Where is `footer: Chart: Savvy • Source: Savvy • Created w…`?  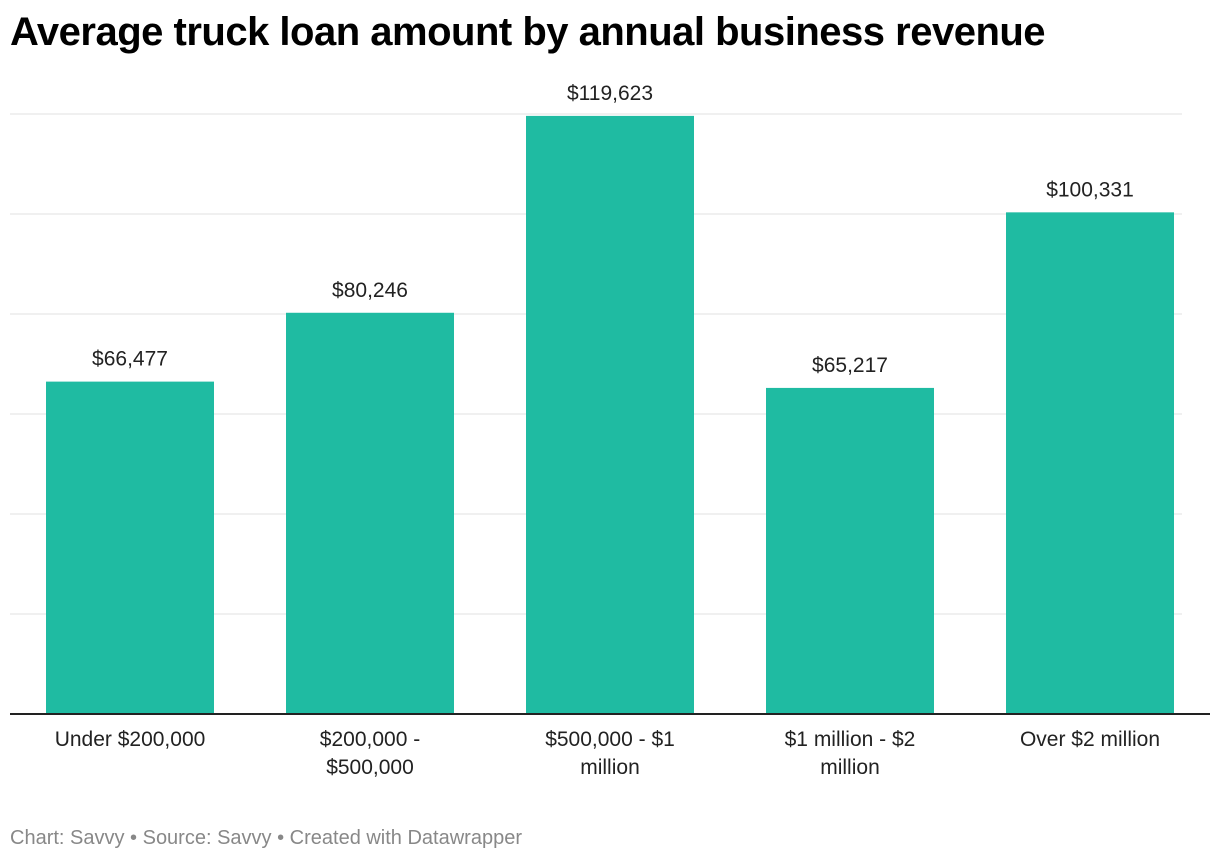 footer: Chart: Savvy • Source: Savvy • Created w… is located at coordinates (266, 838).